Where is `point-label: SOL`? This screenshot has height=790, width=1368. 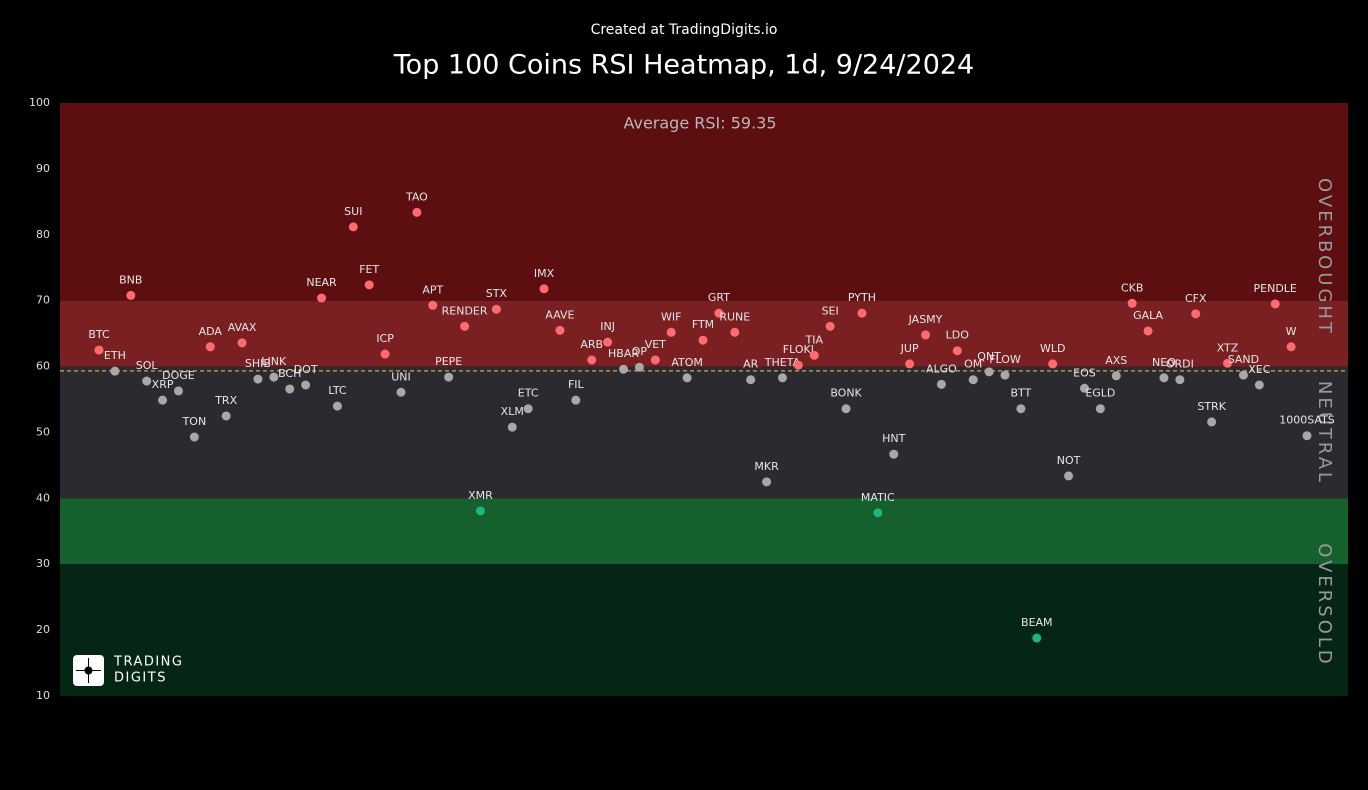
point-label: SOL is located at coordinates (147, 365).